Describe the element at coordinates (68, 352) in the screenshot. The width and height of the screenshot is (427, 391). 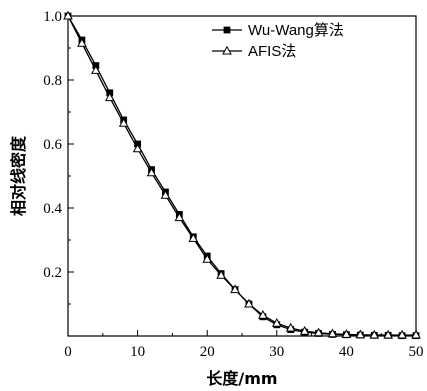
I see `x-tick-label: 0` at that location.